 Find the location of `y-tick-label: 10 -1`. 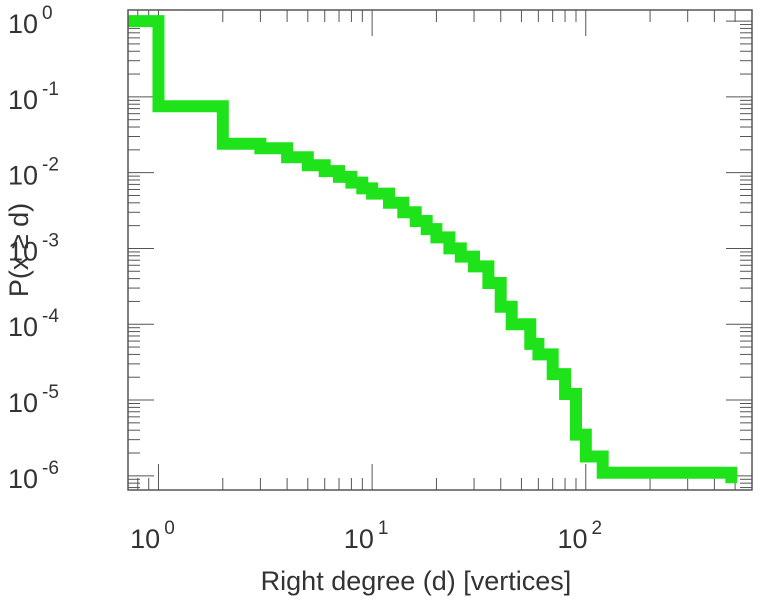

y-tick-label: 10 -1 is located at coordinates (33, 97).